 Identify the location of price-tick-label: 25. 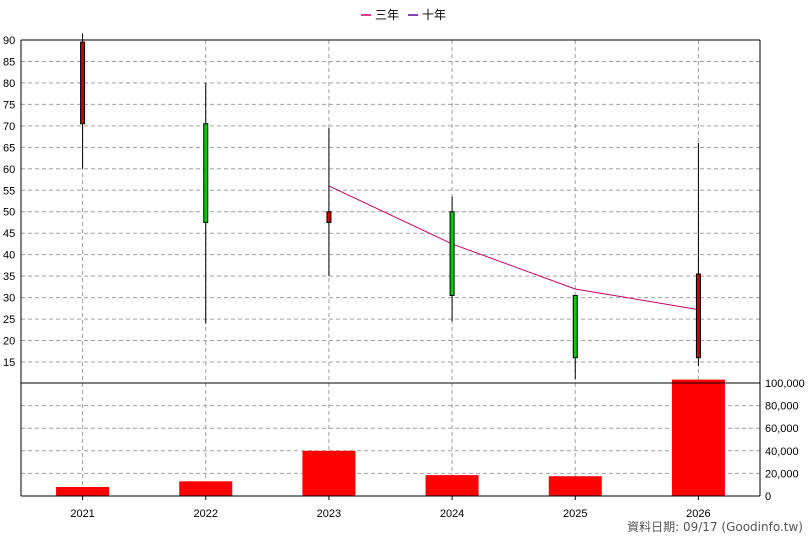
(9, 320).